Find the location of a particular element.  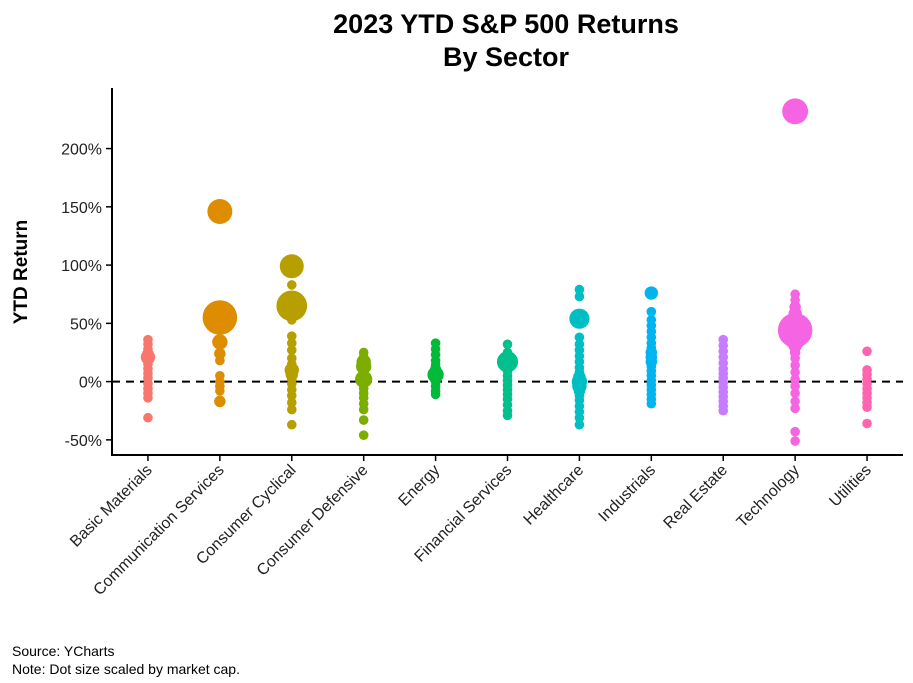

y-tick-label: 0% is located at coordinates (90, 383).